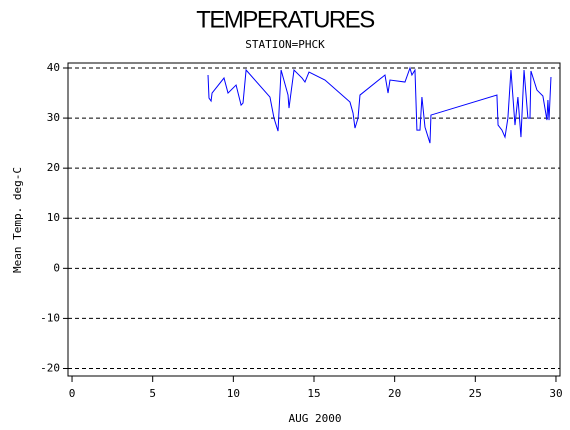 The image size is (570, 430). I want to click on x-tick-label: 0, so click(72, 393).